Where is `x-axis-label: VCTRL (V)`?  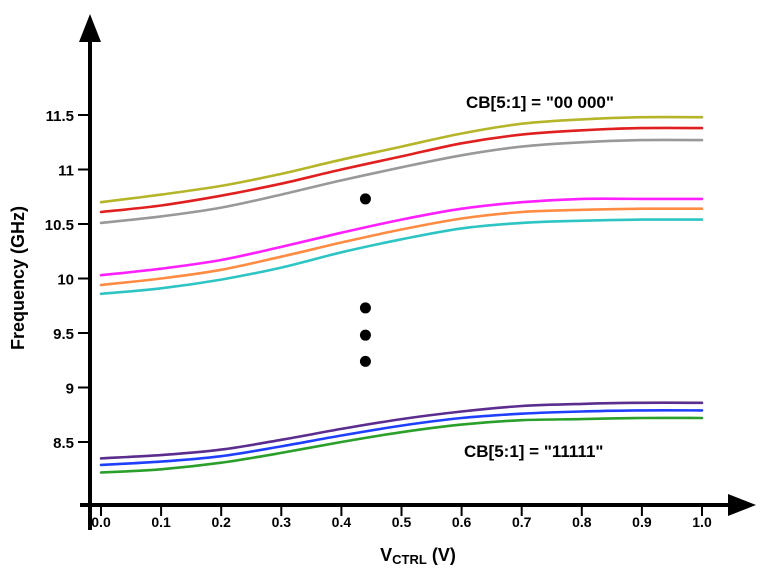
x-axis-label: VCTRL (V) is located at coordinates (418, 556).